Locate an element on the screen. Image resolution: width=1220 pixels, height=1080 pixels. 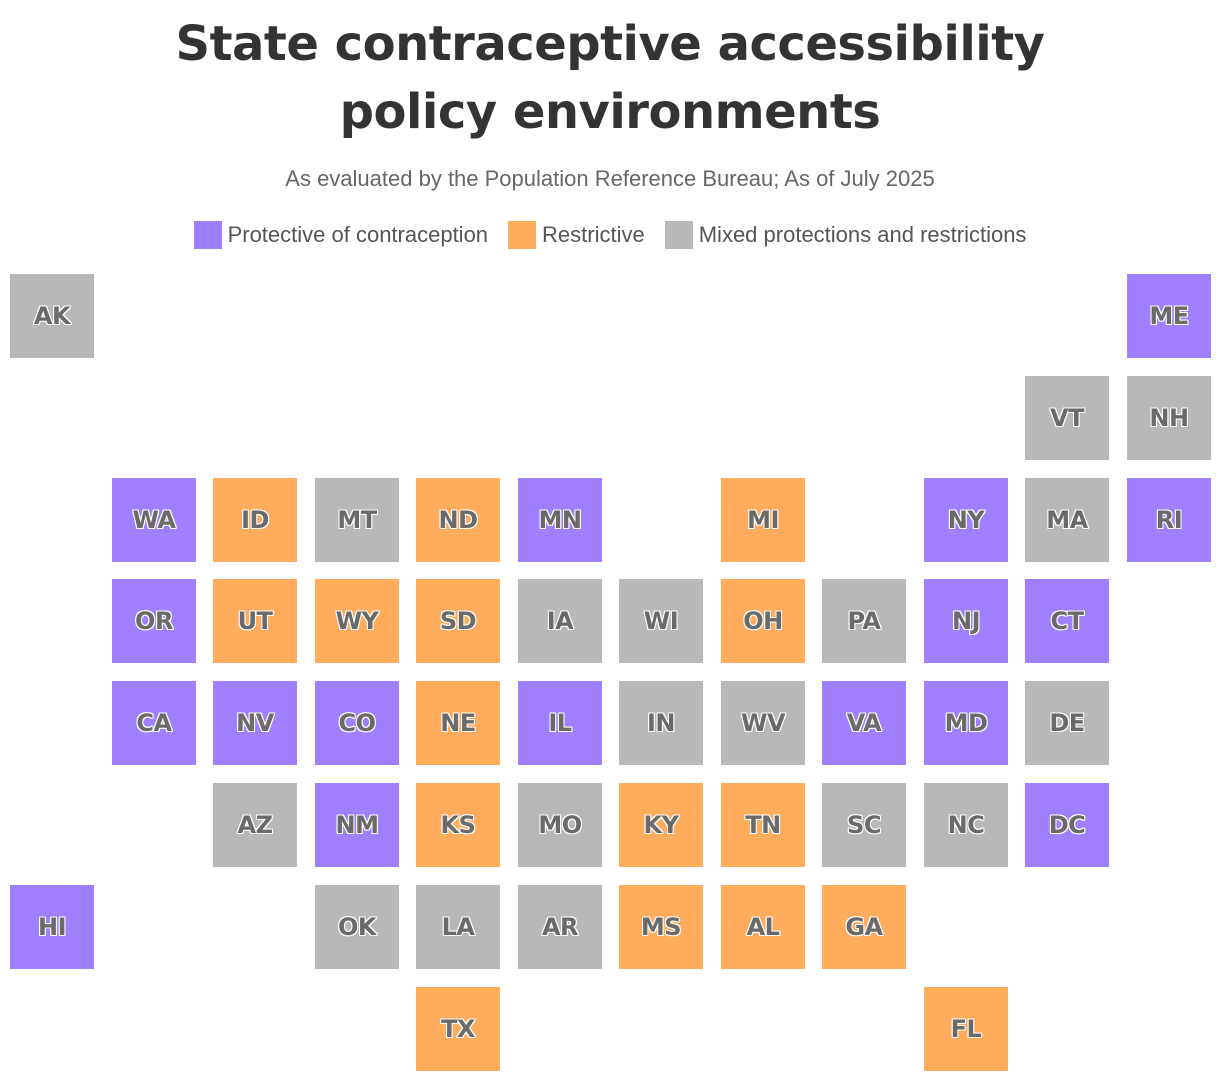
state-tile-oh: OH is located at coordinates (763, 621).